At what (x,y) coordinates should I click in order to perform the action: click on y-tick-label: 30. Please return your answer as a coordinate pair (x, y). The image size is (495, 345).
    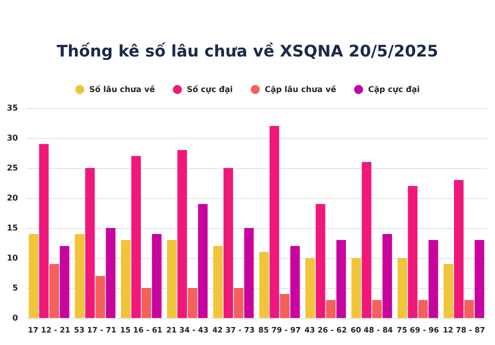
    Looking at the image, I should click on (12, 138).